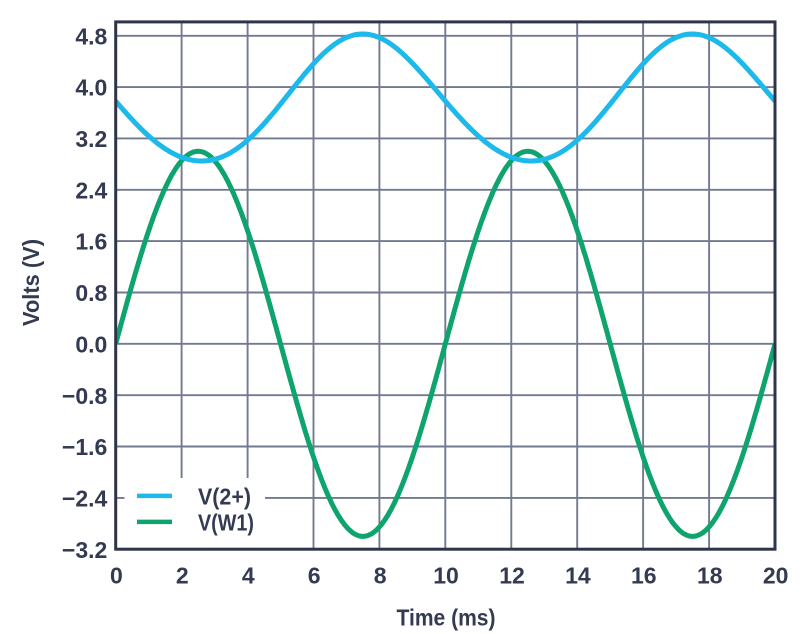  Describe the element at coordinates (644, 576) in the screenshot. I see `svg-text: 16` at that location.